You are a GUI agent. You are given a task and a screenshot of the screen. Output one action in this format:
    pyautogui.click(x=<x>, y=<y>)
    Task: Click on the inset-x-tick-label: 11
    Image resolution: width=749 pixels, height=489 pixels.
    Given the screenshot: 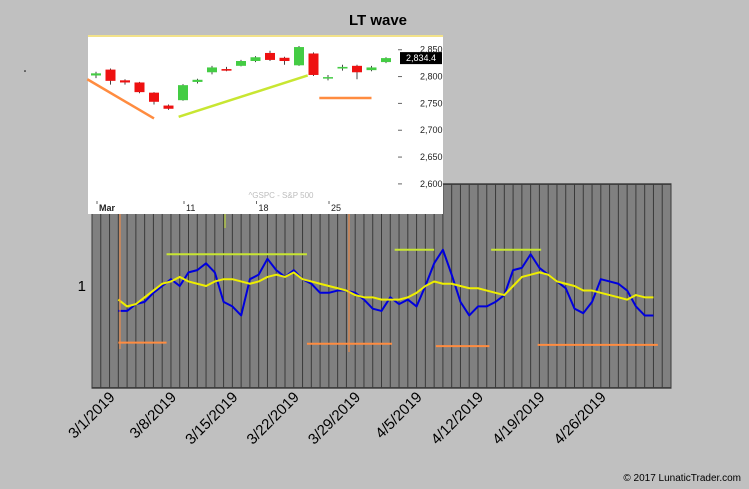 What is the action you would take?
    pyautogui.click(x=190, y=208)
    